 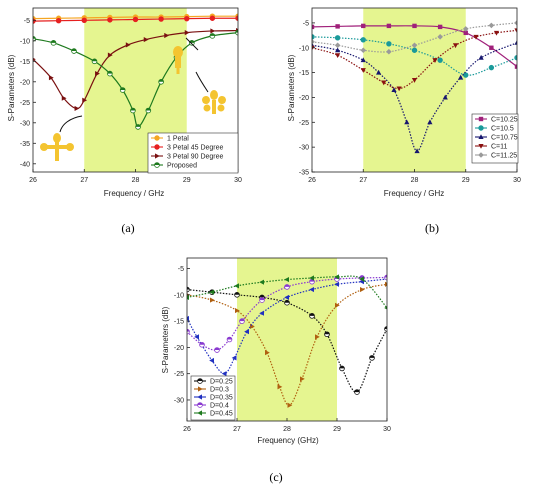 What do you see at coordinates (178, 60) in the screenshot?
I see `antenna-1-petal-icon` at bounding box center [178, 60].